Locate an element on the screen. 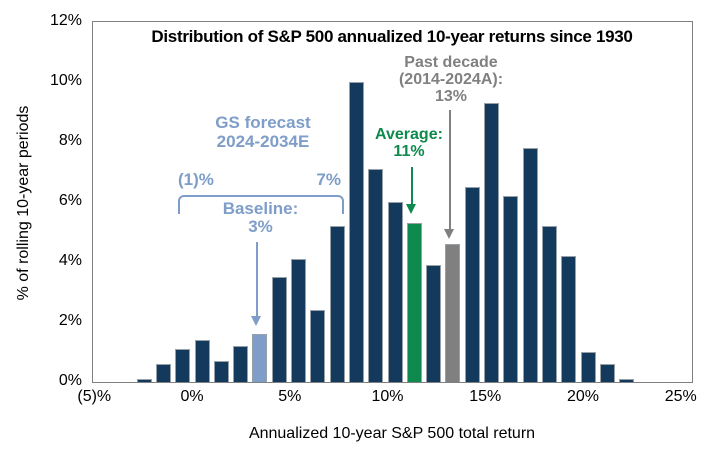 The height and width of the screenshot is (468, 715). bar-0pct is located at coordinates (202, 361).